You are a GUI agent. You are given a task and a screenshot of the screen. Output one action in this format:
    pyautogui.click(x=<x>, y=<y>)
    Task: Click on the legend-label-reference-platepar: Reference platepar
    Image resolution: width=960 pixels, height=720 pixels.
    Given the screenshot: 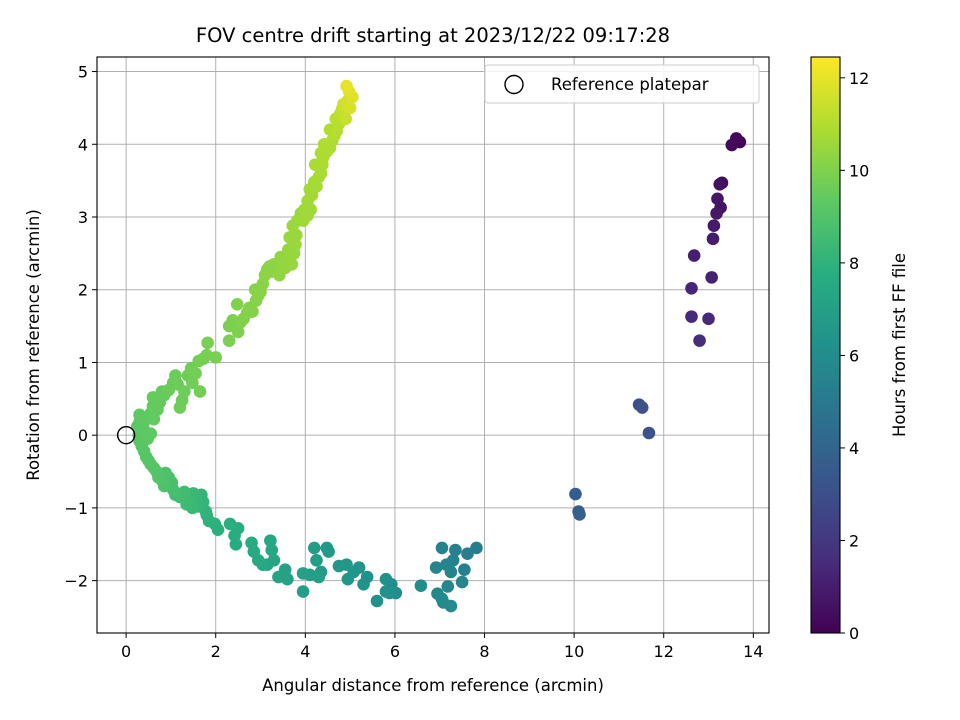 What is the action you would take?
    pyautogui.click(x=630, y=84)
    